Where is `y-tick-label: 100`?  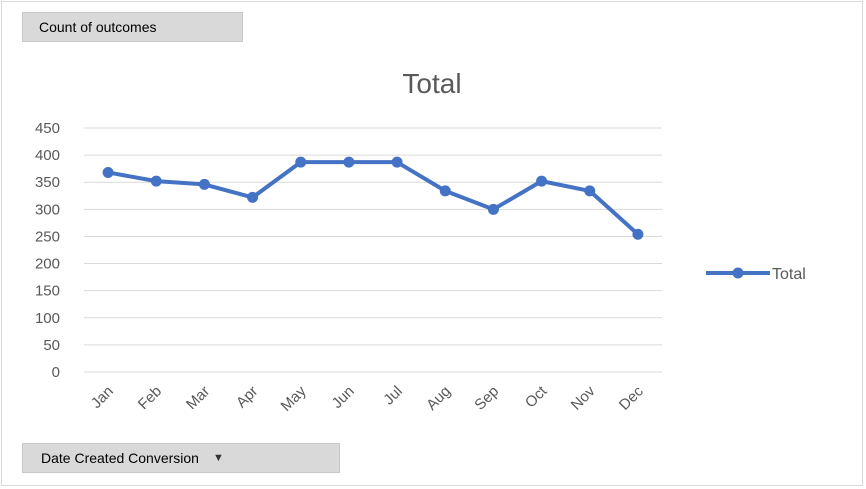 y-tick-label: 100 is located at coordinates (47, 318).